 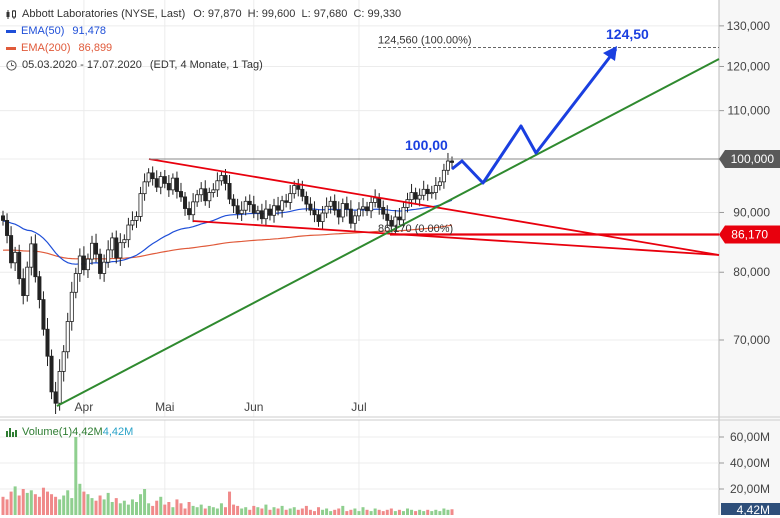 I want to click on price-tick-label: 110,000, so click(x=749, y=111).